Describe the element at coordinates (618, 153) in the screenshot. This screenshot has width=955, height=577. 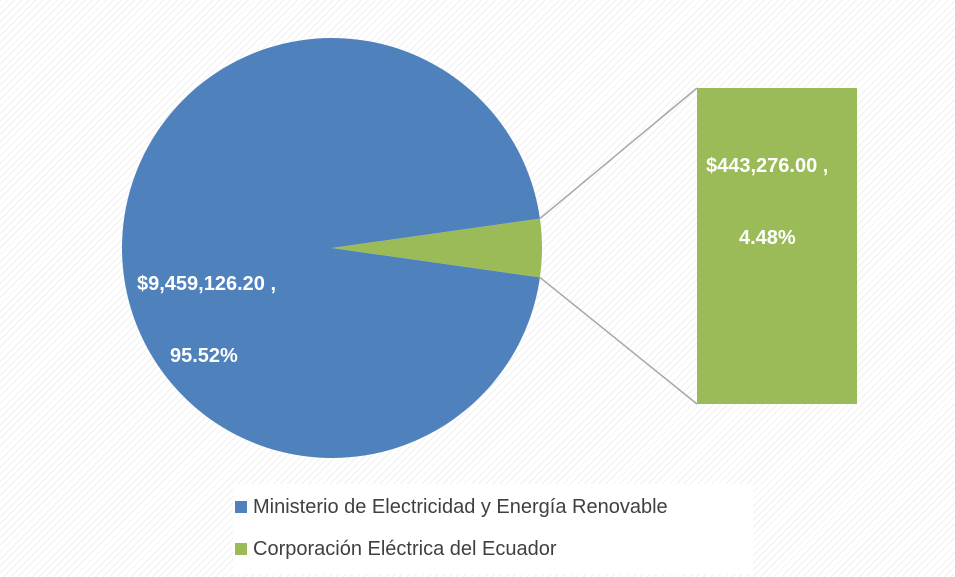
I see `connector-line-top` at that location.